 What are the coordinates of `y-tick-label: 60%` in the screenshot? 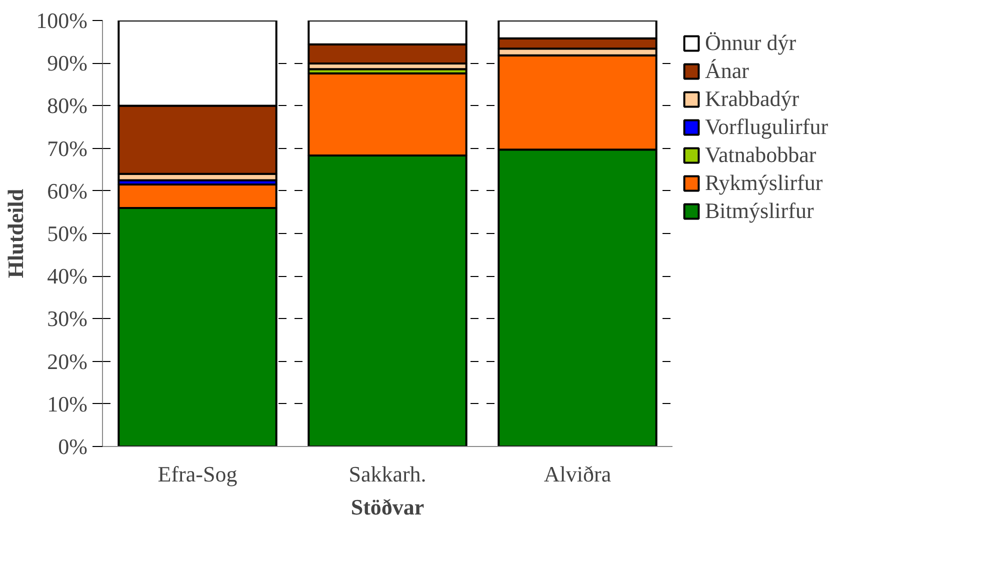 It's located at (67, 191).